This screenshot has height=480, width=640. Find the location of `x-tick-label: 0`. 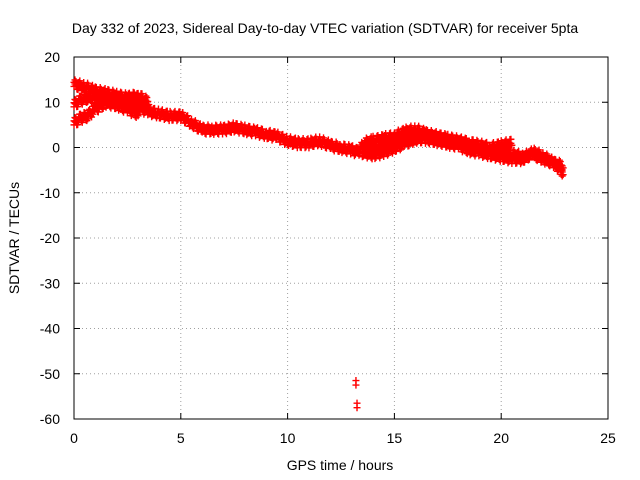

x-tick-label: 0 is located at coordinates (74, 438).